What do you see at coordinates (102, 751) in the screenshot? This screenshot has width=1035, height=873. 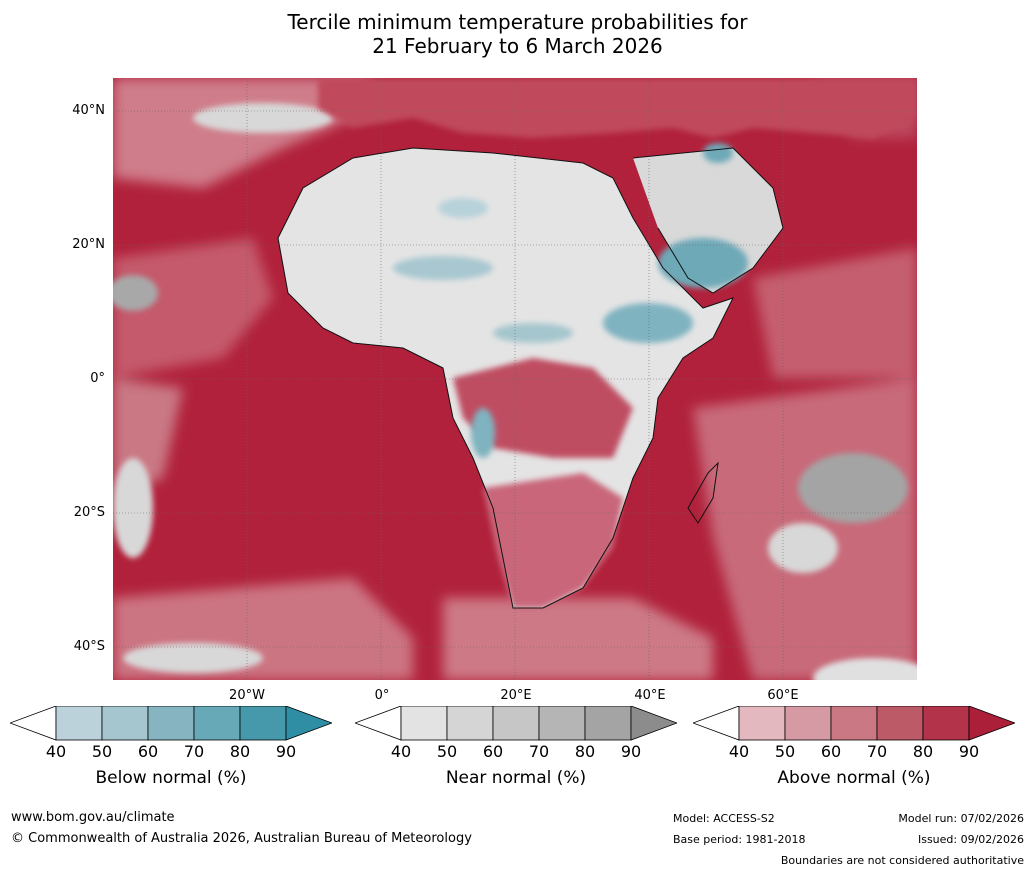 I see `colorbar-below-tick: 50` at bounding box center [102, 751].